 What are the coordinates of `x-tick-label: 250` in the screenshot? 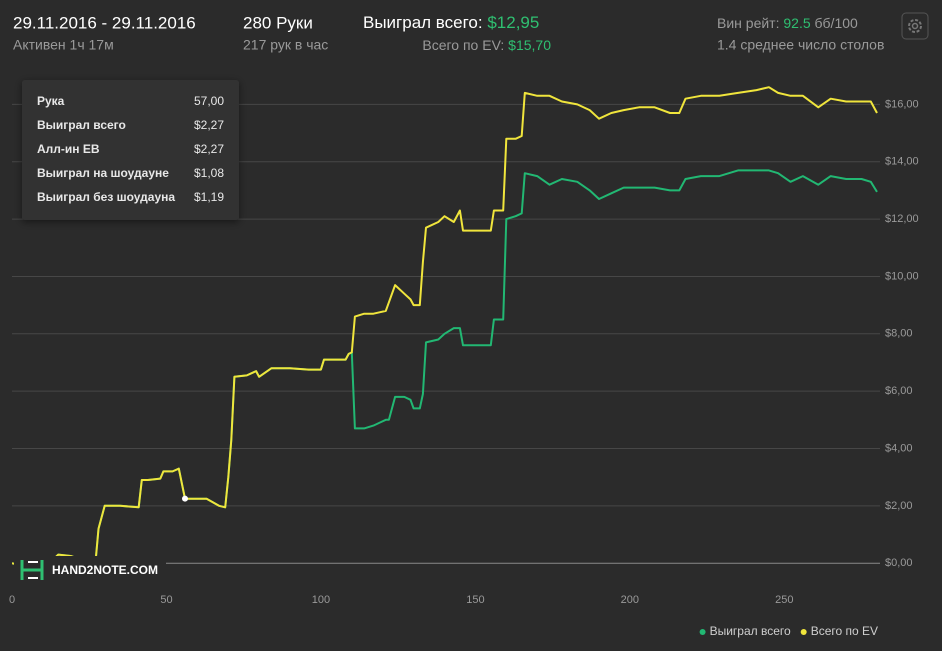 It's located at (784, 600).